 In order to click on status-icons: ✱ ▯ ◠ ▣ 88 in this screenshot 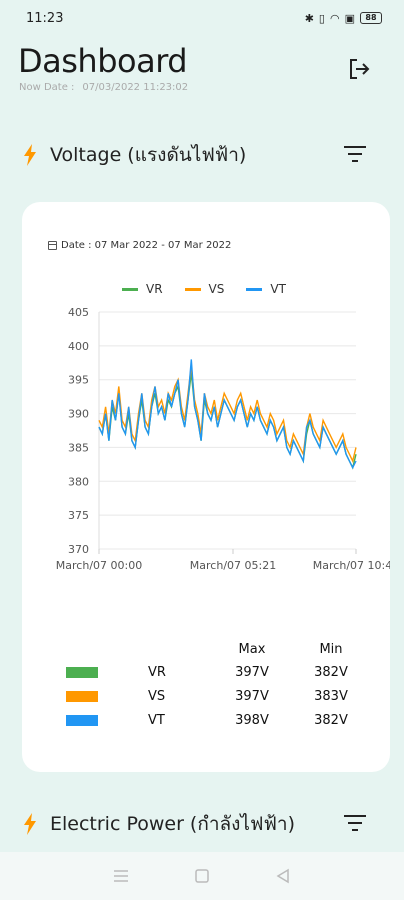, I will do `click(343, 18)`.